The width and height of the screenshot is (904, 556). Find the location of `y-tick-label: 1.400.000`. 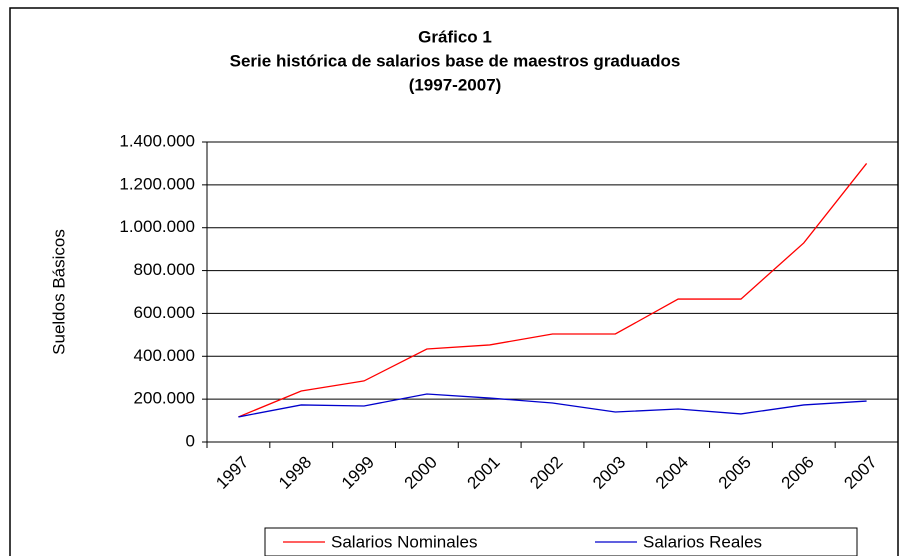

y-tick-label: 1.400.000 is located at coordinates (157, 140).